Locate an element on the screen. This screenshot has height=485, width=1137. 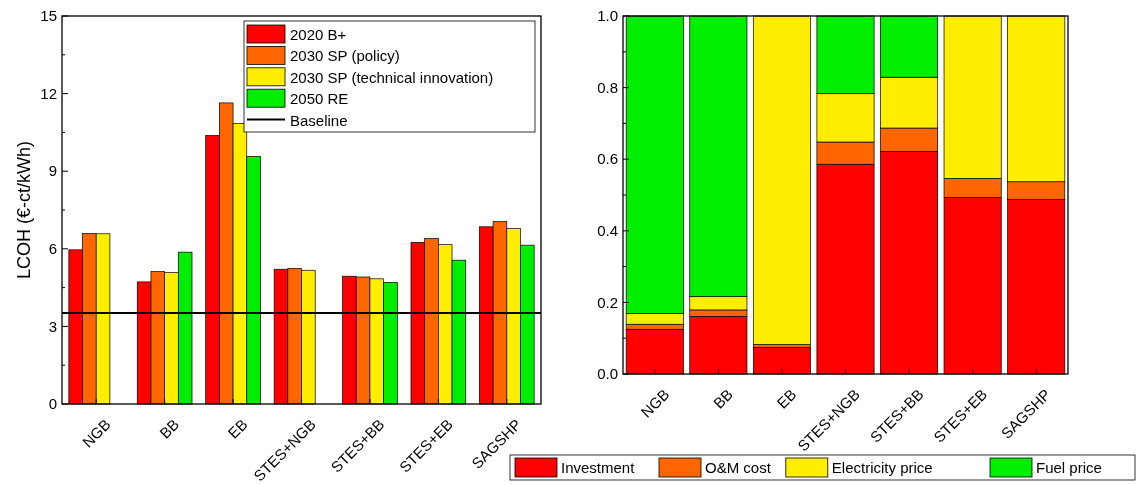
legend-label: Investment is located at coordinates (598, 467).